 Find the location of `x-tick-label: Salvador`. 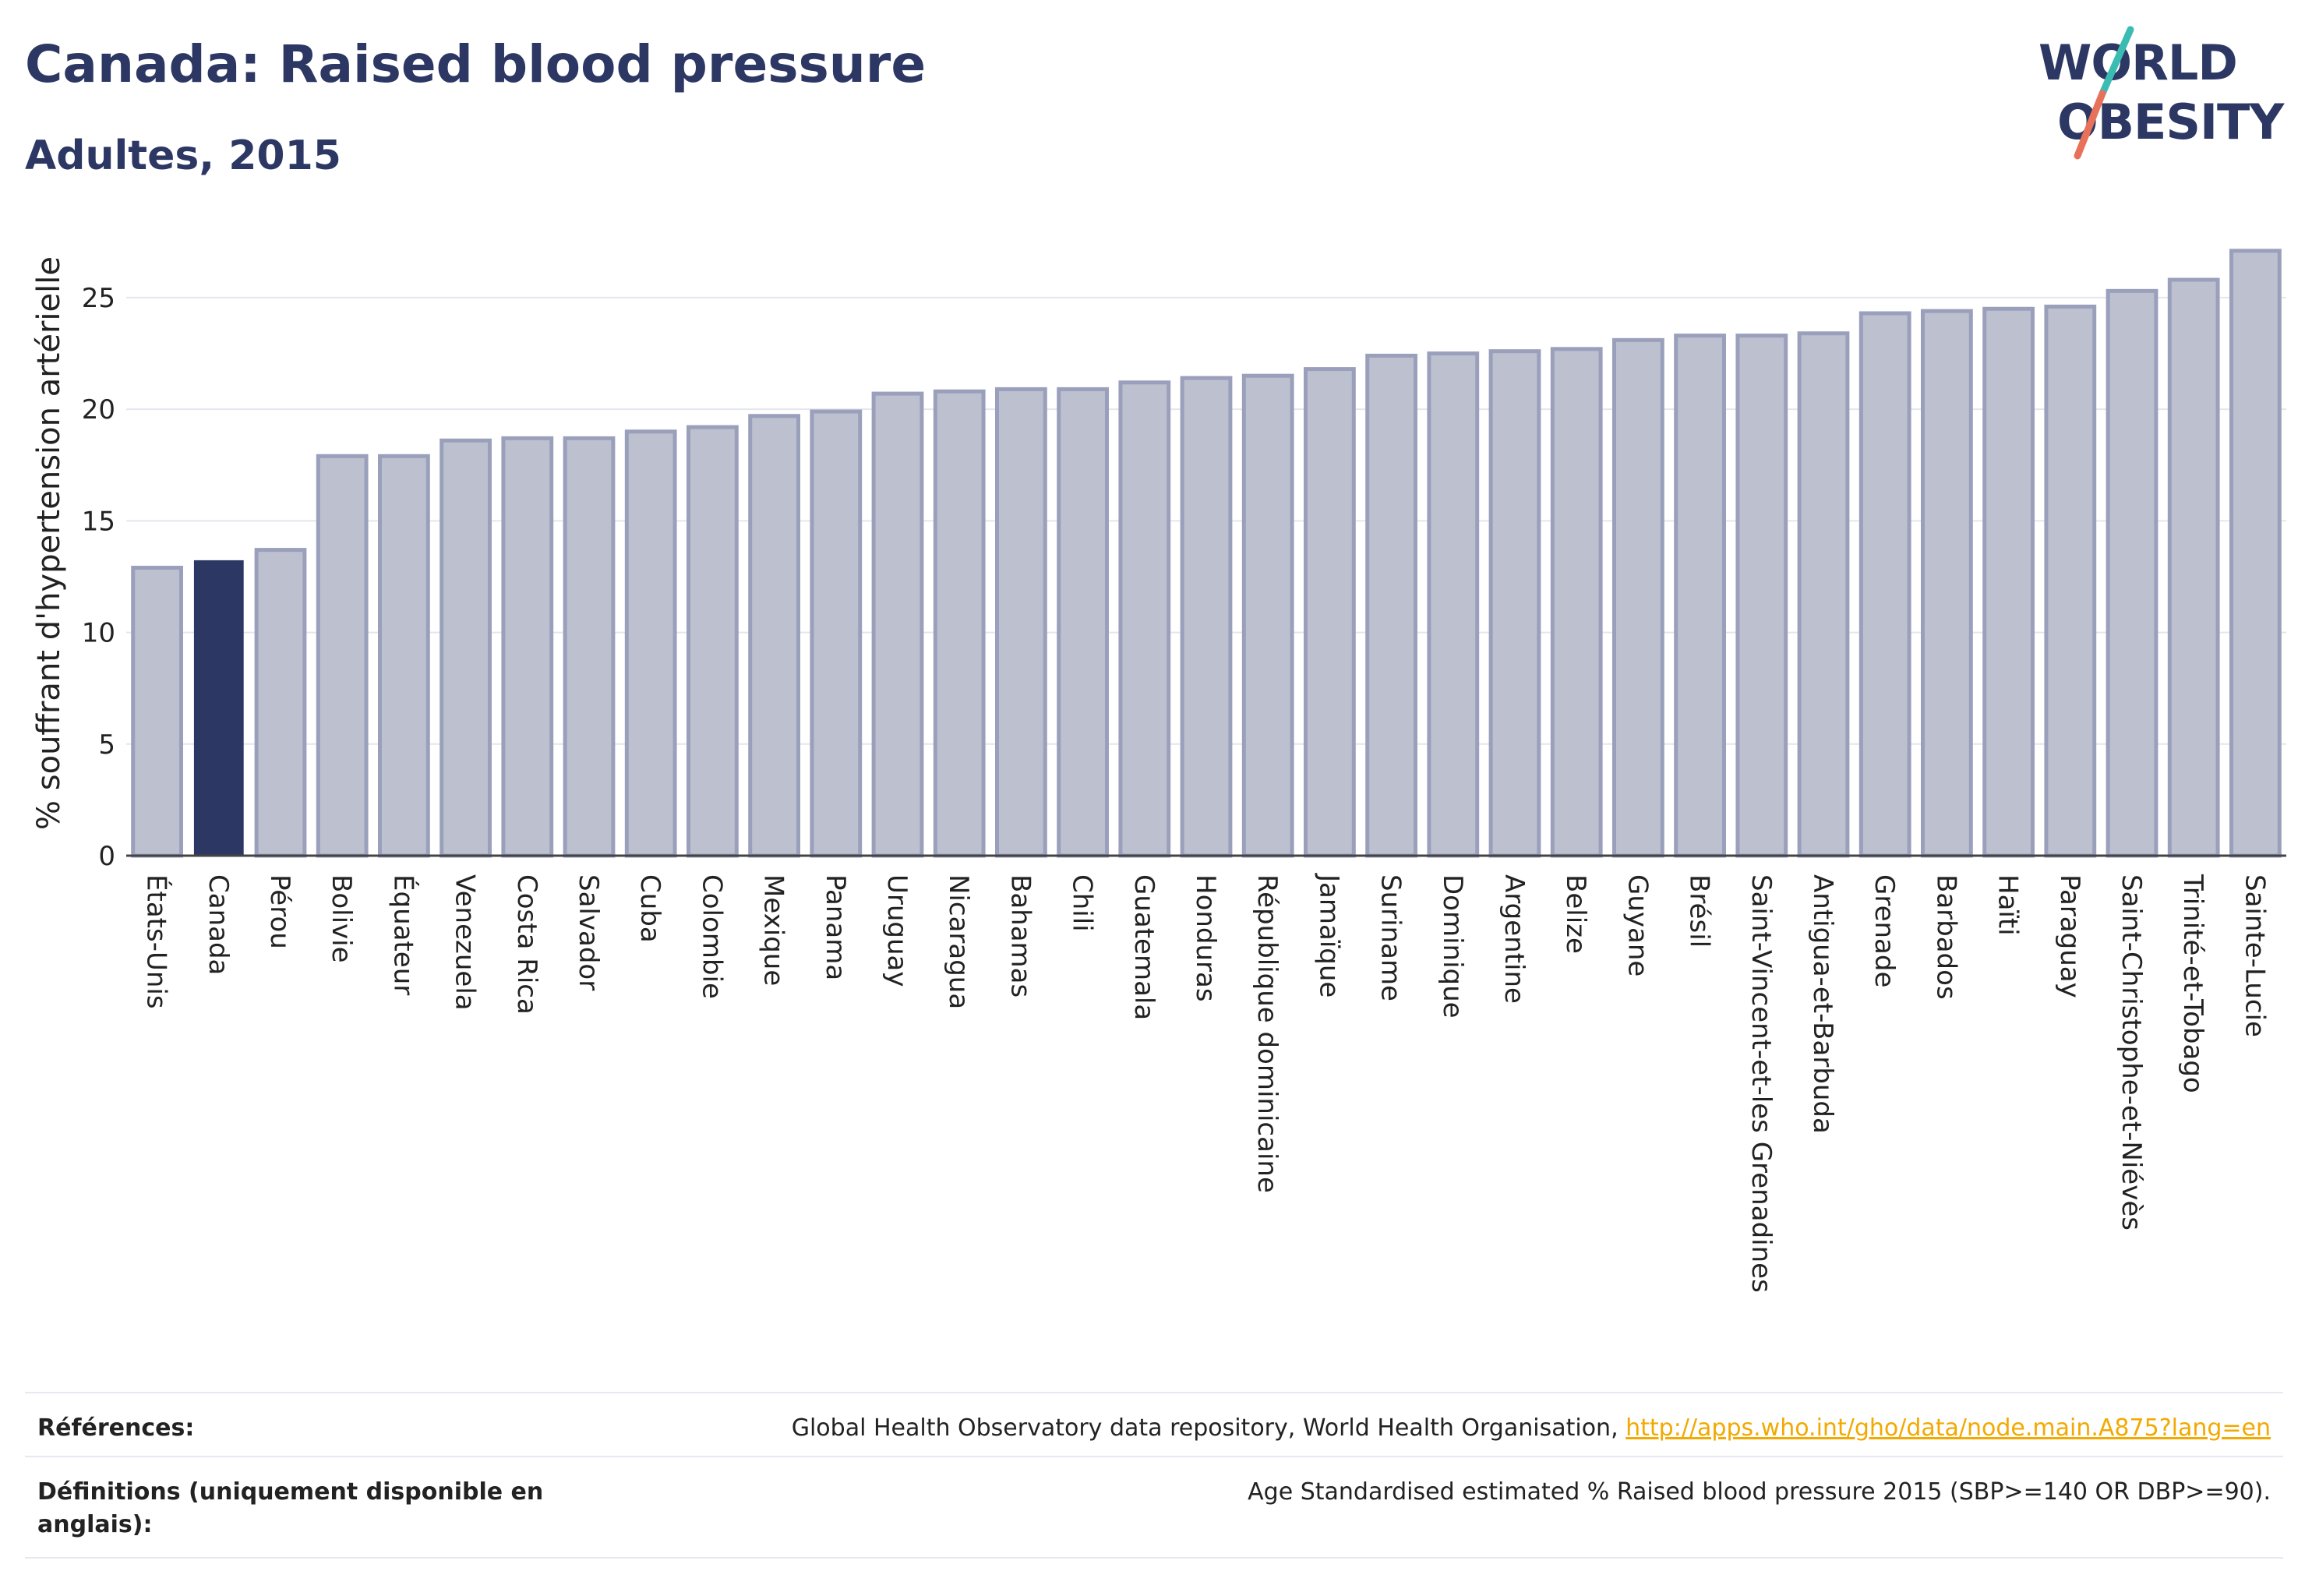

x-tick-label: Salvador is located at coordinates (588, 932).